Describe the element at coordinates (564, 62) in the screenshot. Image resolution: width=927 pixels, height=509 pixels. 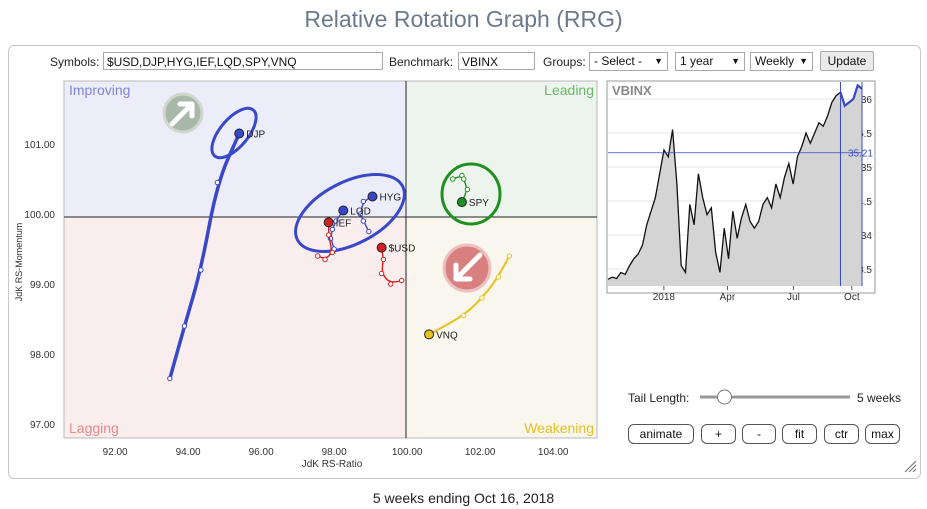
I see `groups-label: Groups:` at that location.